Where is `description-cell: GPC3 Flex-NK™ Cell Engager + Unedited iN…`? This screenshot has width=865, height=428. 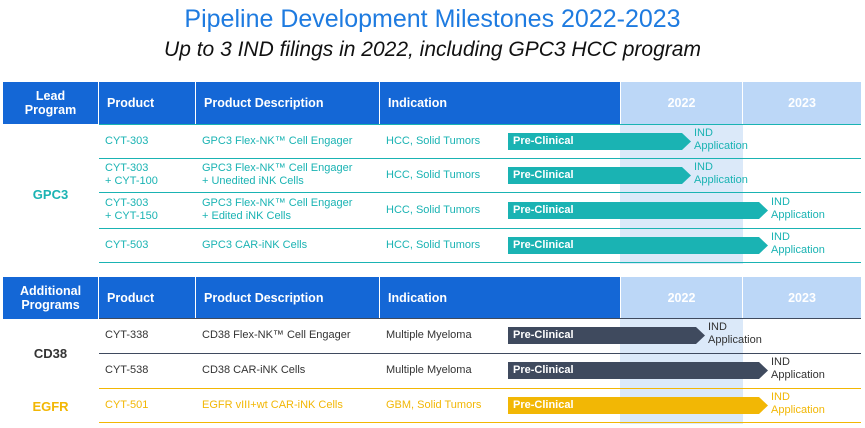 description-cell: GPC3 Flex-NK™ Cell Engager + Unedited iN… is located at coordinates (277, 174).